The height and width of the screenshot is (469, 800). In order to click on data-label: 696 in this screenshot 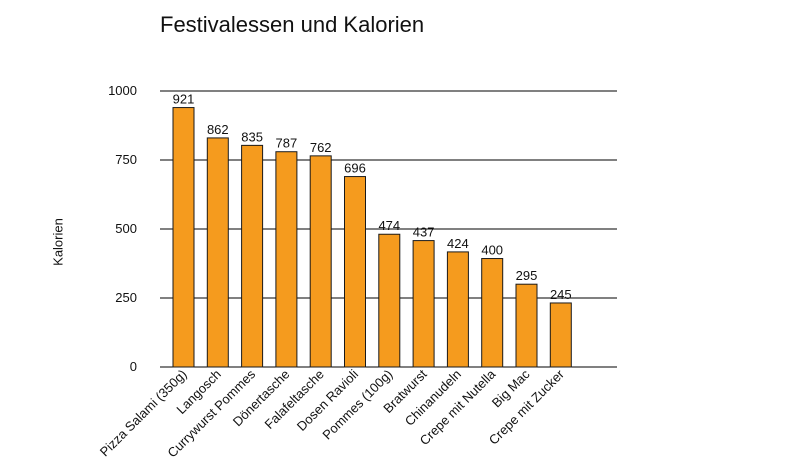, I will do `click(355, 168)`.